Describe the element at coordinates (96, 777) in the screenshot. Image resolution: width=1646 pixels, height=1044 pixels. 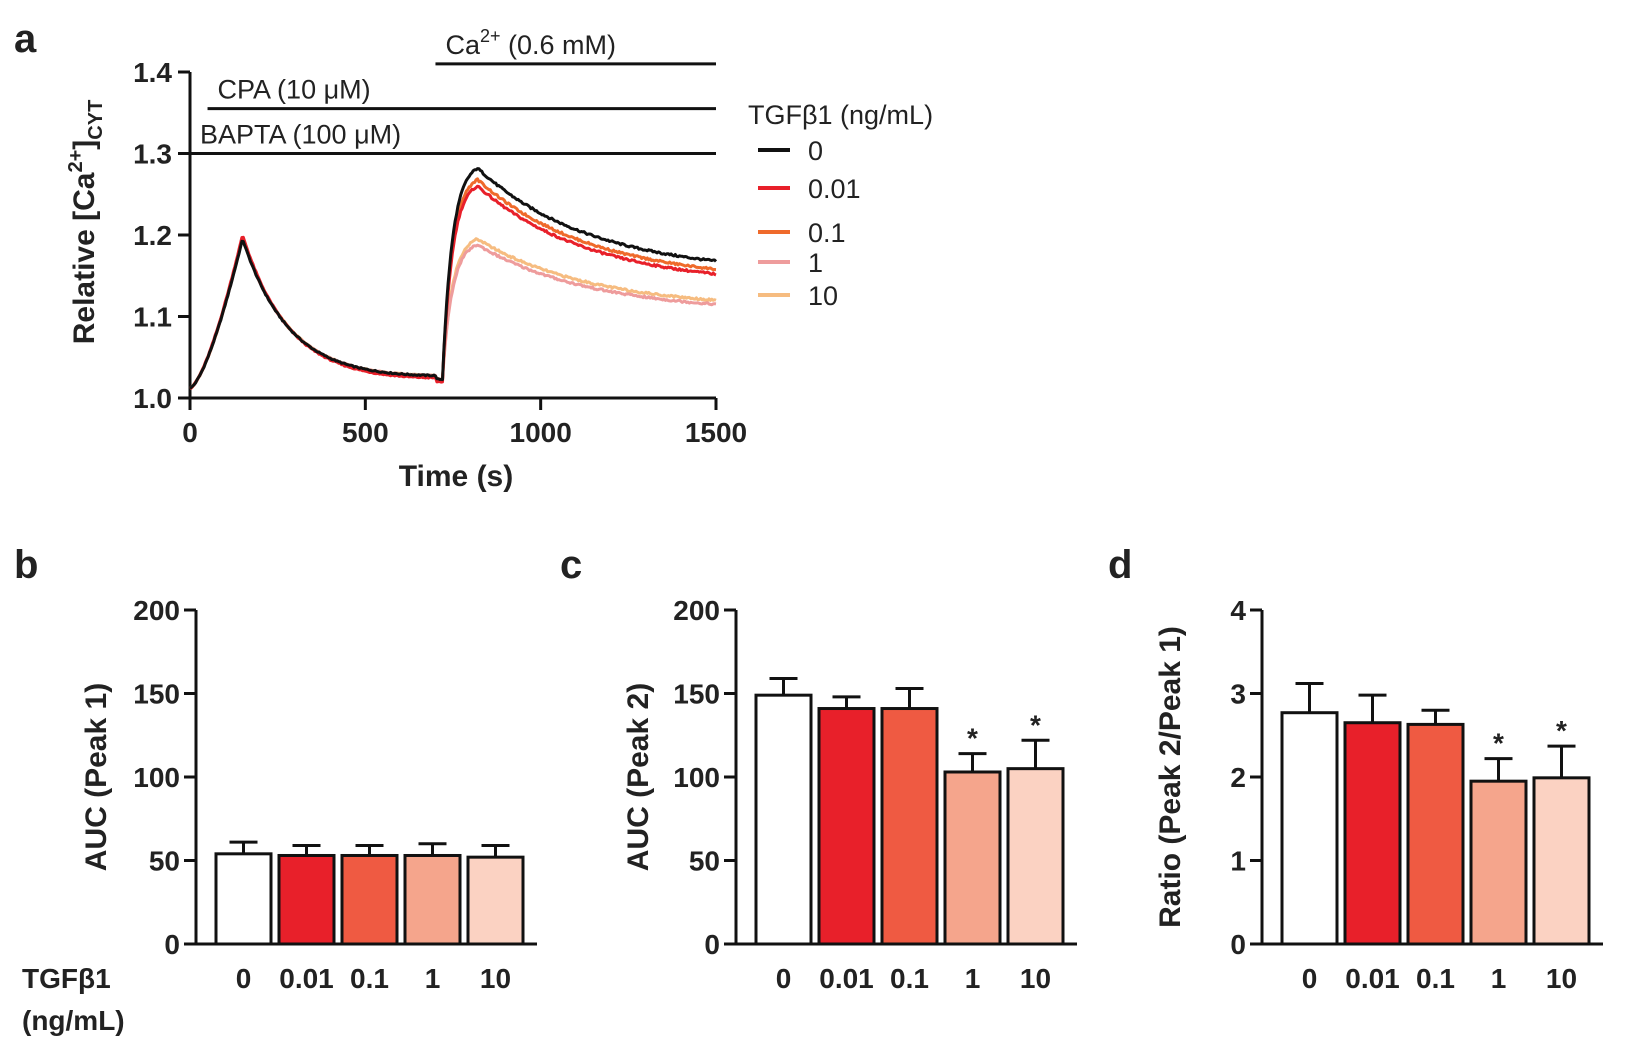
I see `y-axis-label: AUC (Peak 1)` at that location.